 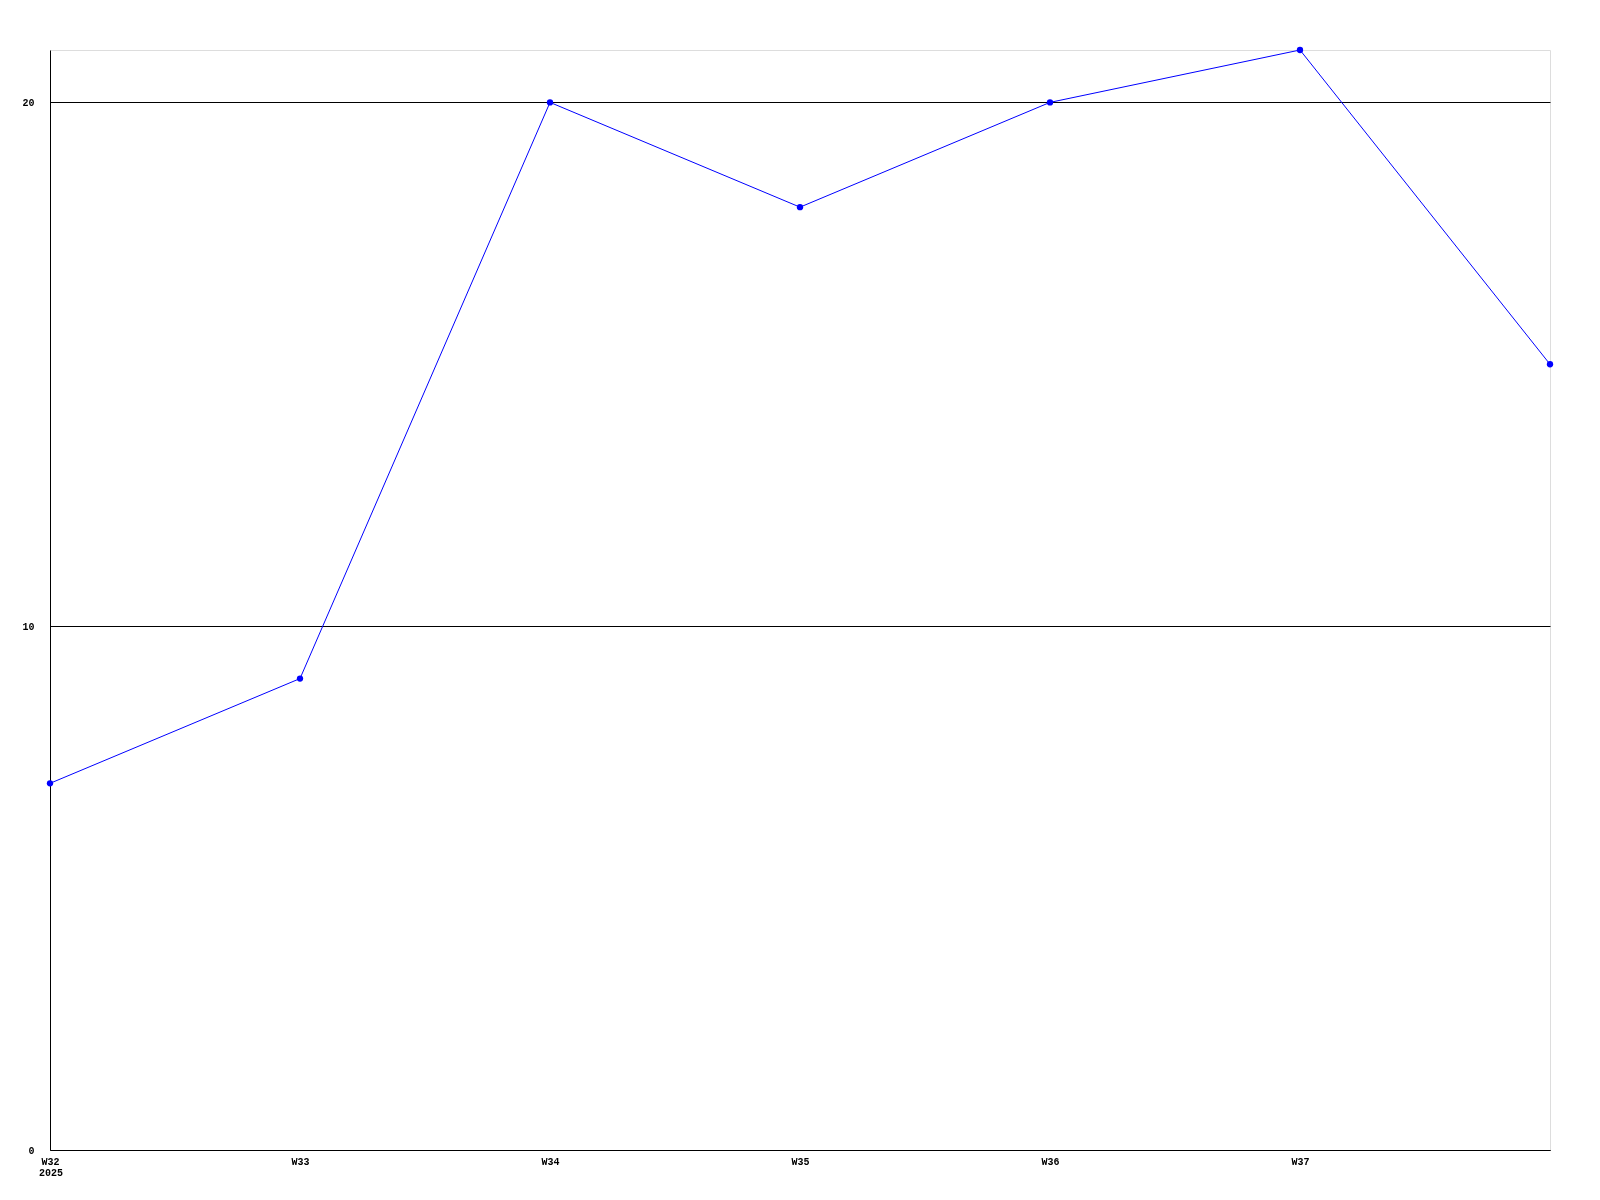 What do you see at coordinates (51, 1173) in the screenshot?
I see `text: 2025` at bounding box center [51, 1173].